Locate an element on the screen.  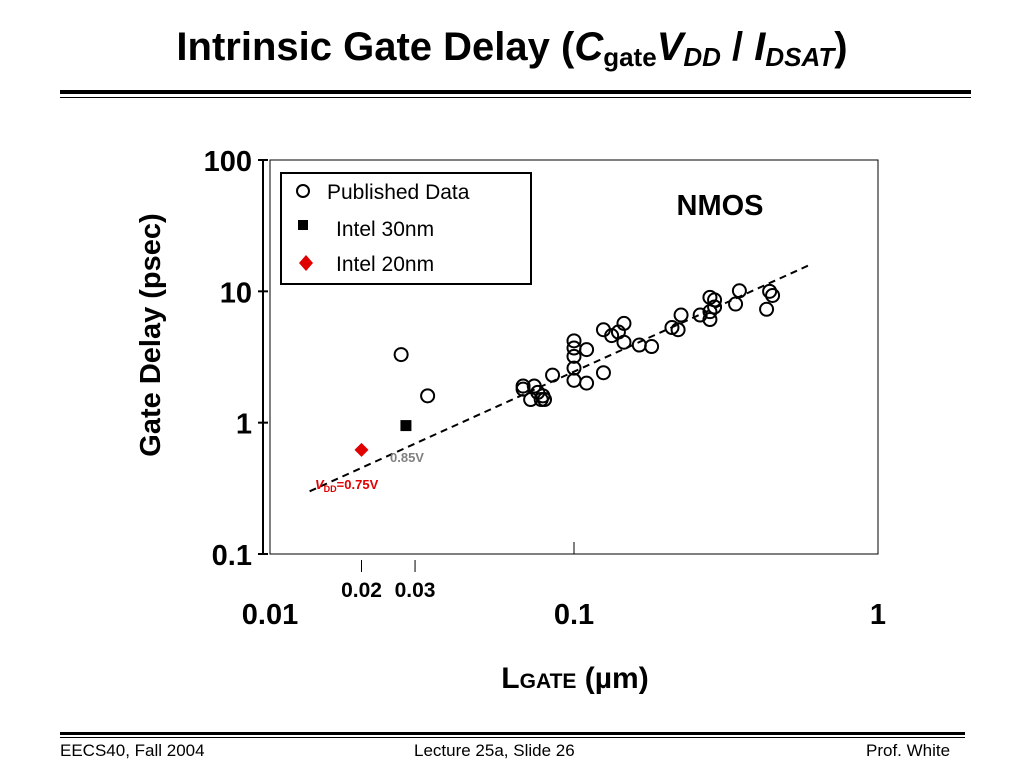
x-axis-label-unit: (µm) is located at coordinates (612, 678).